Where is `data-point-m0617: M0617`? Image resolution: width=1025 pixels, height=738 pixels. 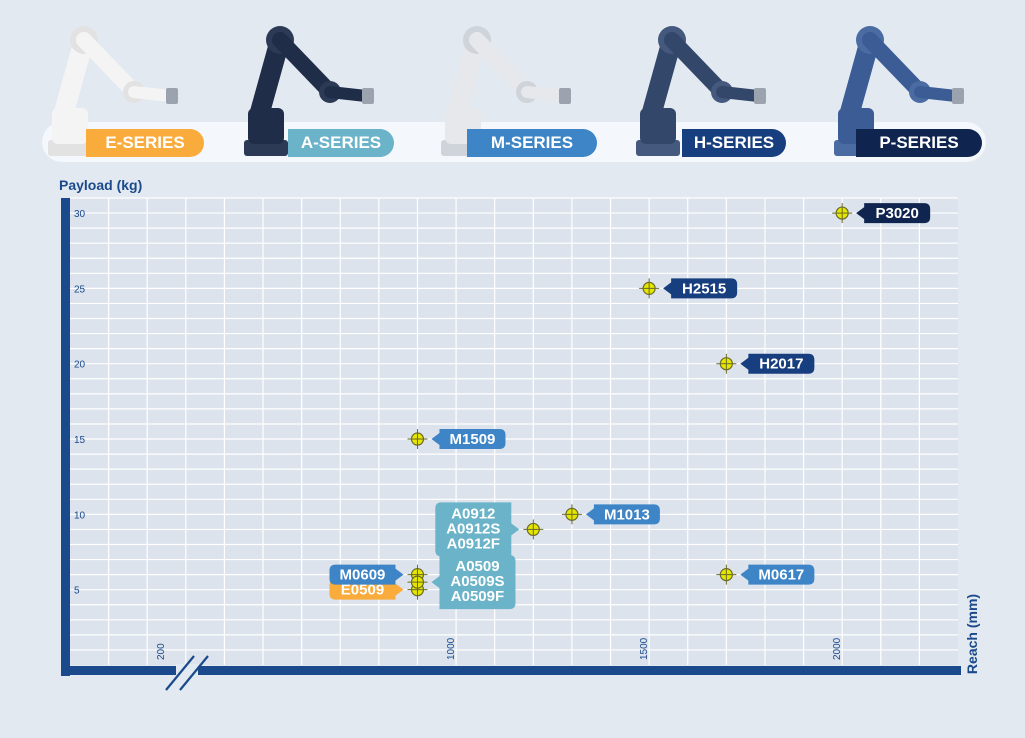 data-point-m0617: M0617 is located at coordinates (765, 574).